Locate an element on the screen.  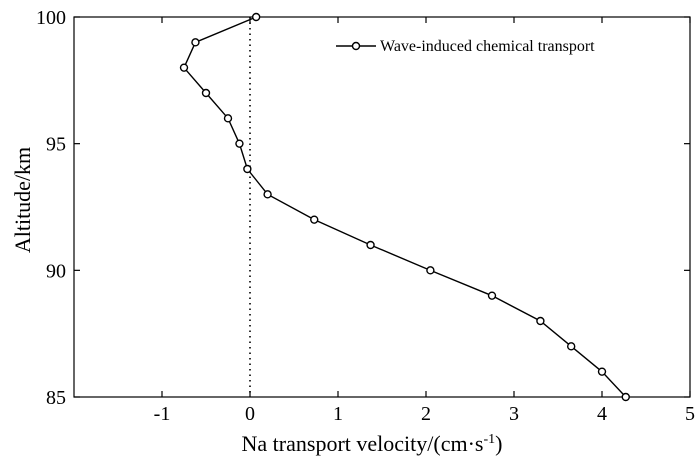
x-axis-title-superscript: -1 is located at coordinates (489, 439).